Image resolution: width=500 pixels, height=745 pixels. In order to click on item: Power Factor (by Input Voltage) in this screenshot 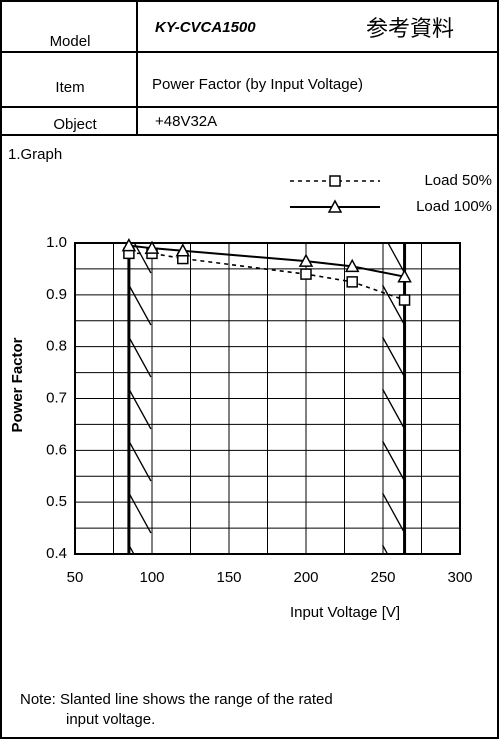, I will do `click(257, 84)`.